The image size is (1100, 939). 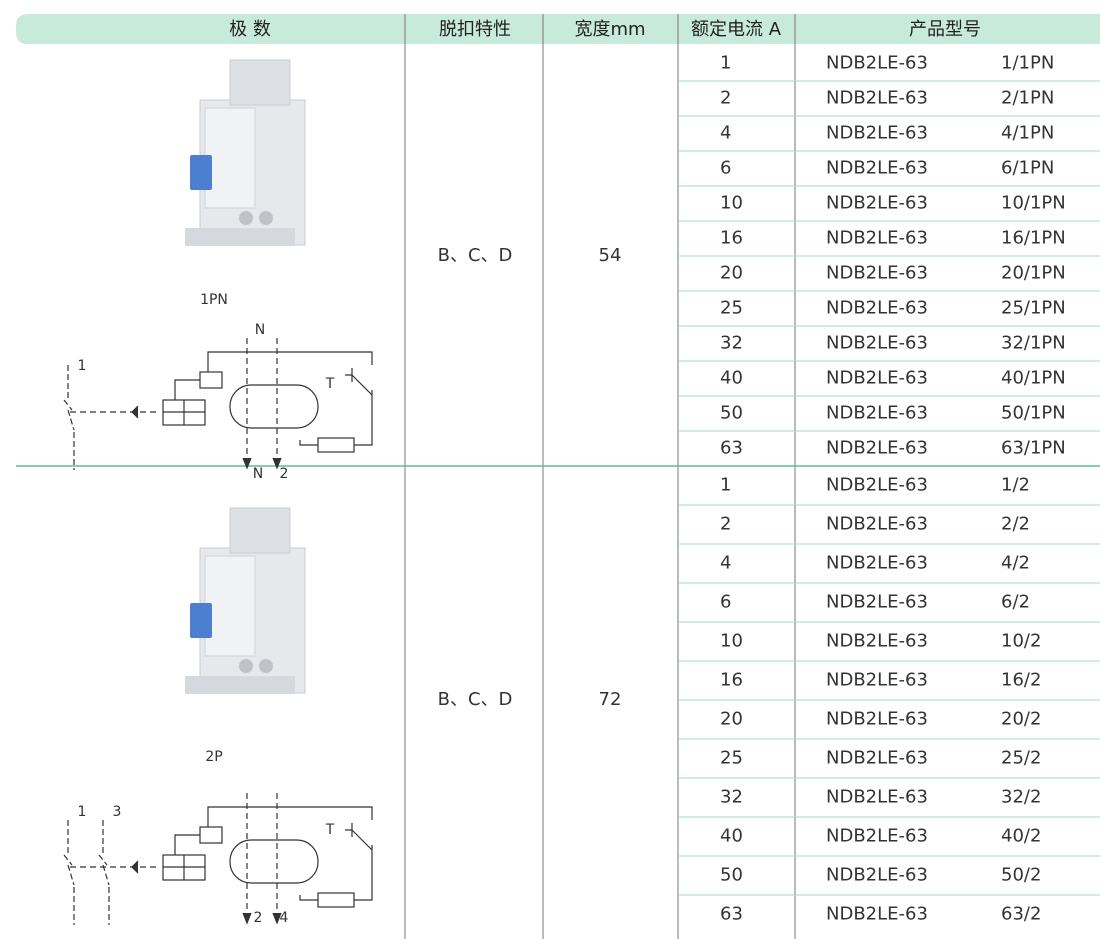 What do you see at coordinates (213, 757) in the screenshot?
I see `pole-label: 2P` at bounding box center [213, 757].